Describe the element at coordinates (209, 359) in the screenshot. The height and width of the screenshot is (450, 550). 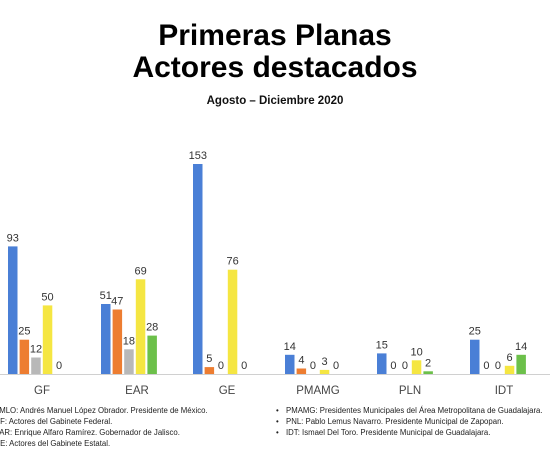
I see `data-label-ge-1: 5` at that location.